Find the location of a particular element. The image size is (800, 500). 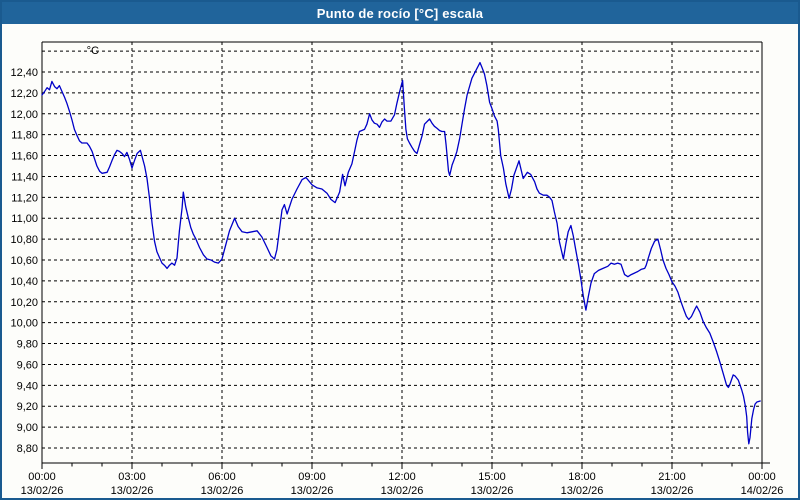

x-tick-time-label: 09:00 is located at coordinates (312, 477).